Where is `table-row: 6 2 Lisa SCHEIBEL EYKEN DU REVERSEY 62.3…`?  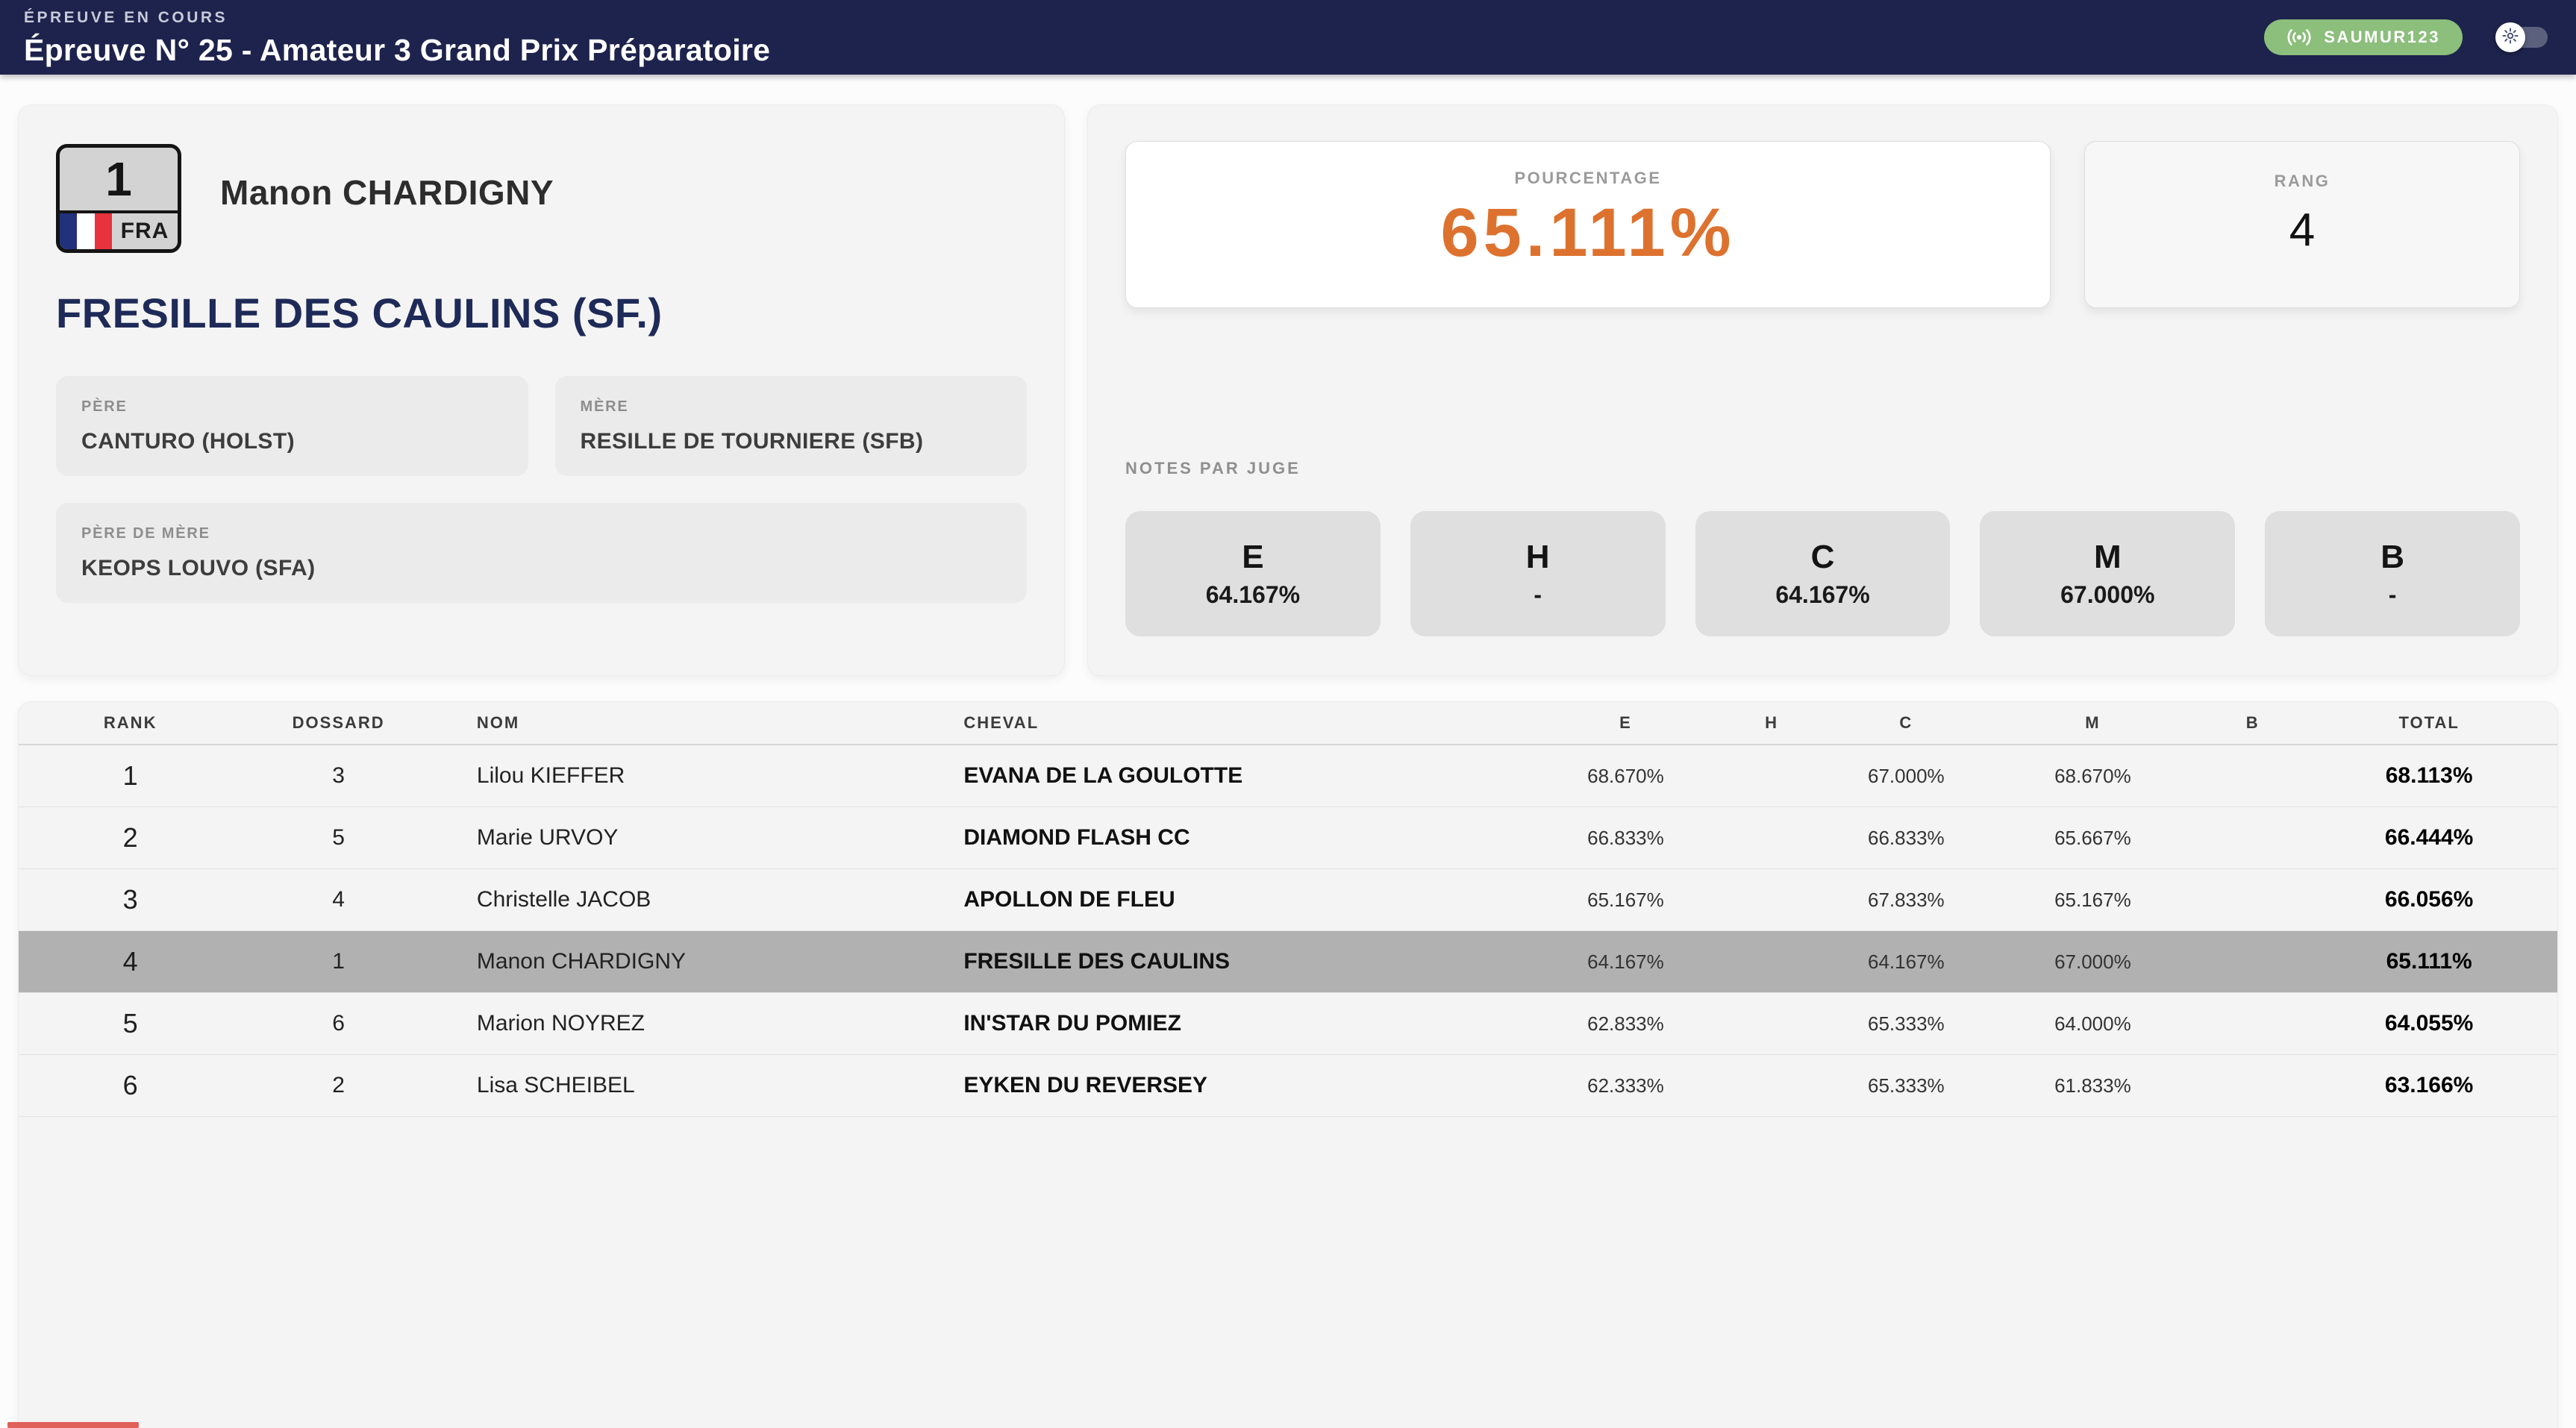 table-row: 6 2 Lisa SCHEIBEL EYKEN DU REVERSEY 62.3… is located at coordinates (1288, 1086).